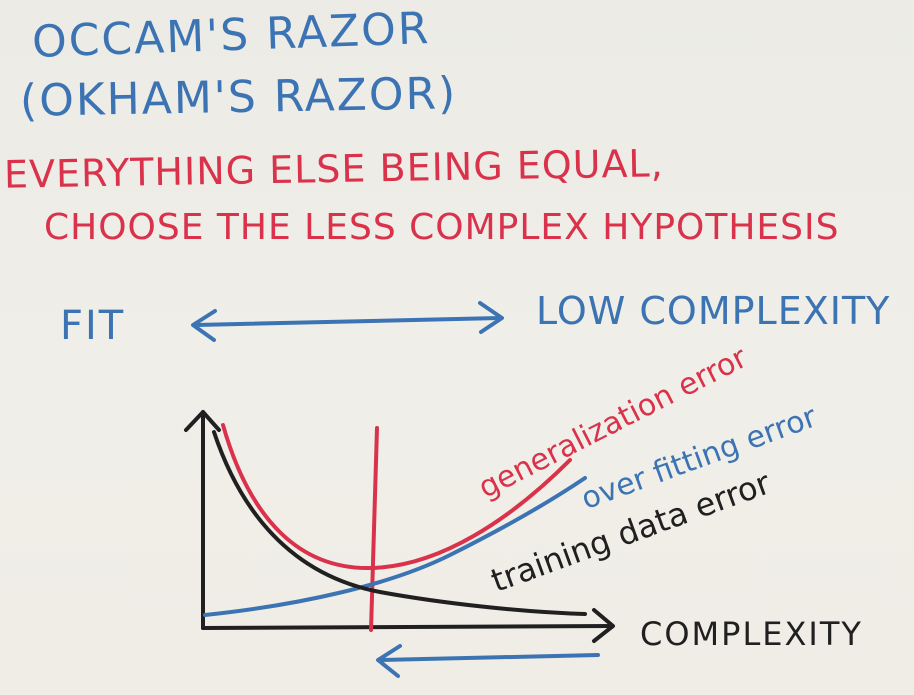 This screenshot has width=914, height=695. What do you see at coordinates (603, 625) in the screenshot?
I see `x-axis-arrowhead` at bounding box center [603, 625].